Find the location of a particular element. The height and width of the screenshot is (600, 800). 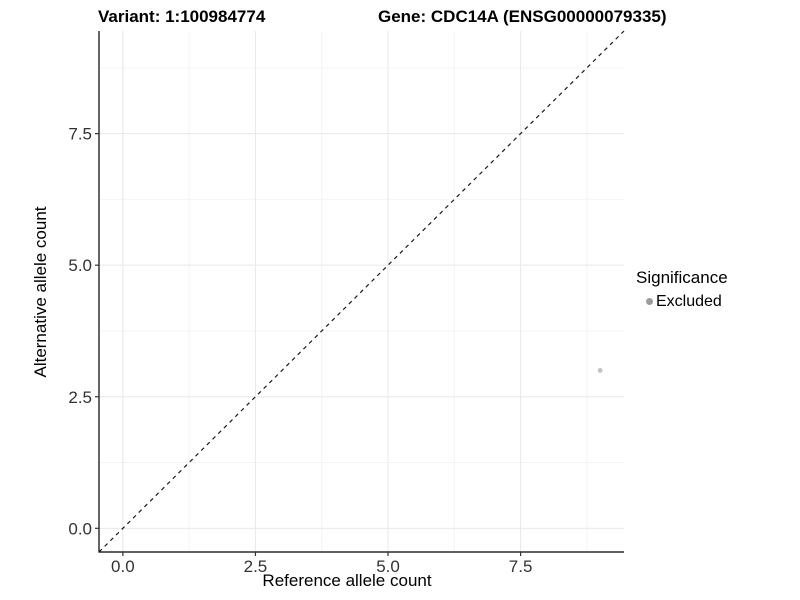

x-tick-label: 2.5 is located at coordinates (256, 566).